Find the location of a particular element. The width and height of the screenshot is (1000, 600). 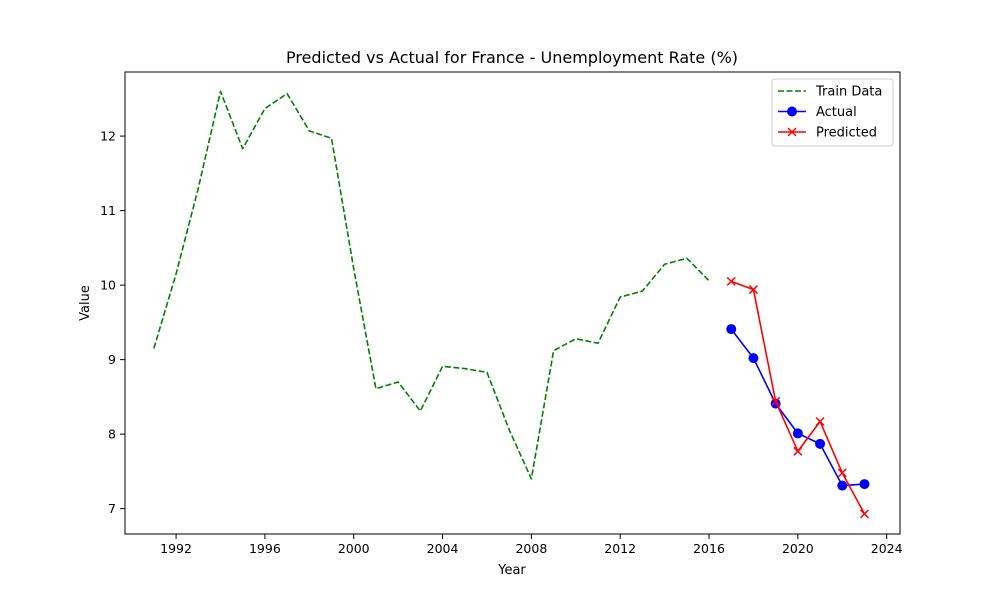

y-tick-label: 11 is located at coordinates (108, 210).